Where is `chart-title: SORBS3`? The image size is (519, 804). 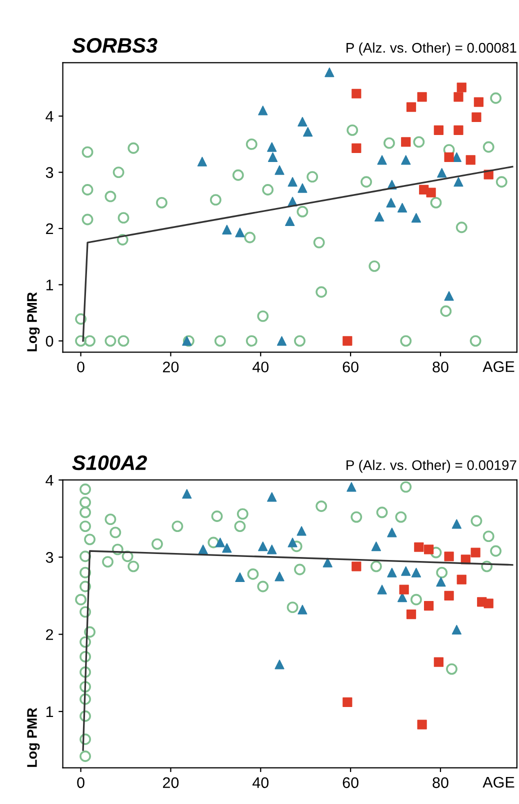
chart-title: SORBS3 is located at coordinates (115, 45).